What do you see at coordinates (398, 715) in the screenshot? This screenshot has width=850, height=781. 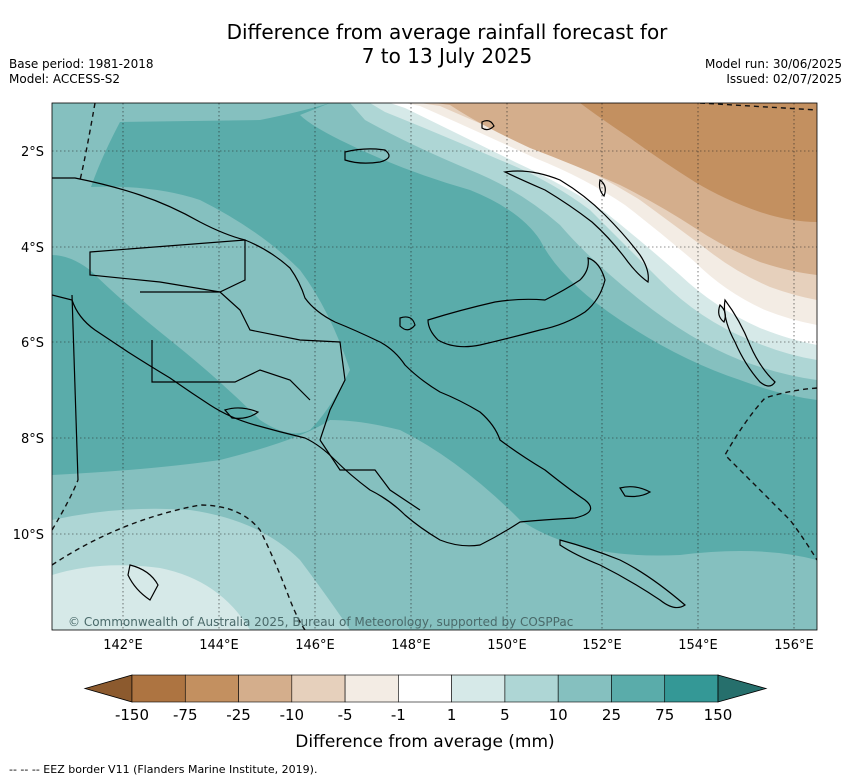 I see `colorbar-tick-label: -1` at bounding box center [398, 715].